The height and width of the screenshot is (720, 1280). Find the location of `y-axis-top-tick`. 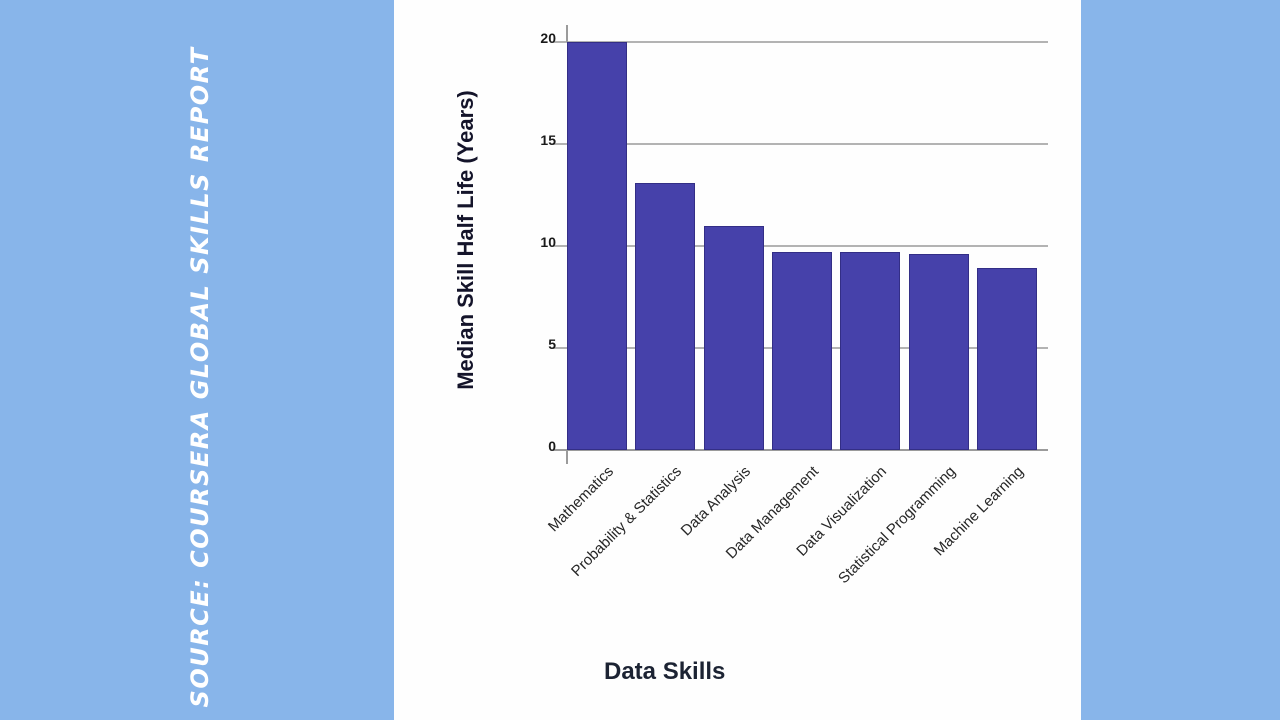

y-axis-top-tick is located at coordinates (567, 33).